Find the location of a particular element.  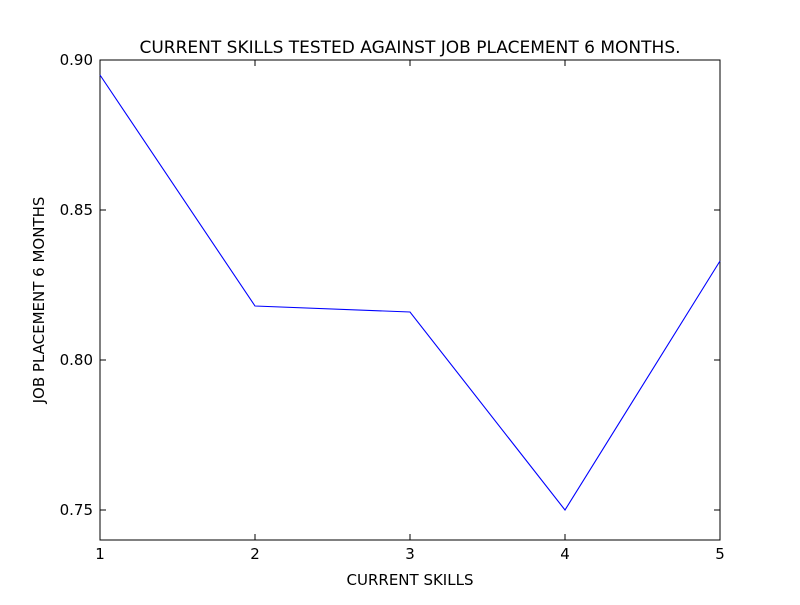

y-tick-label: 0.90 is located at coordinates (76, 60).